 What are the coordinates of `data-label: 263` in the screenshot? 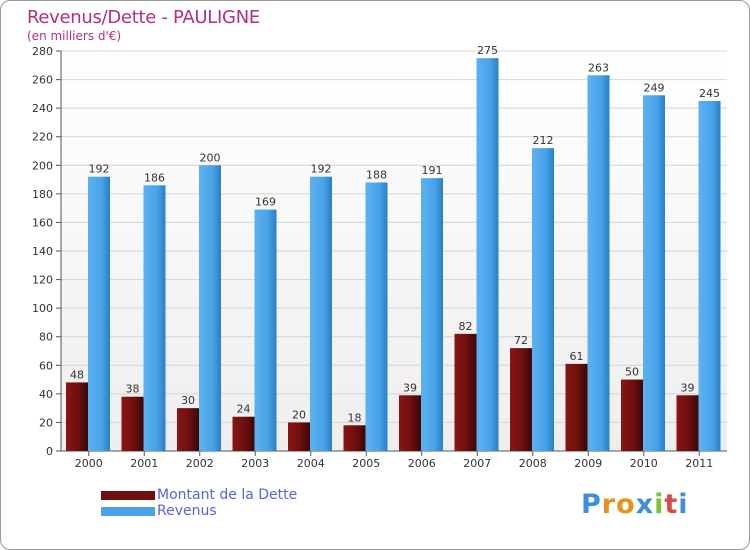 It's located at (598, 67).